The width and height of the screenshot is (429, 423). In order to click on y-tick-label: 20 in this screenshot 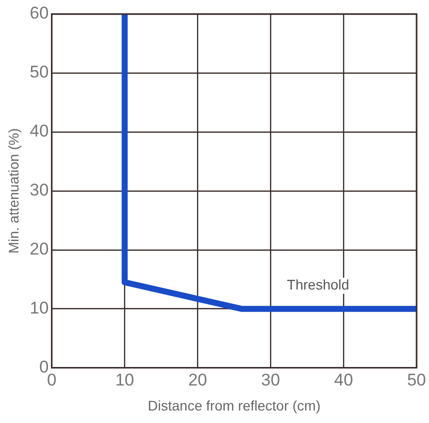, I will do `click(39, 249)`.